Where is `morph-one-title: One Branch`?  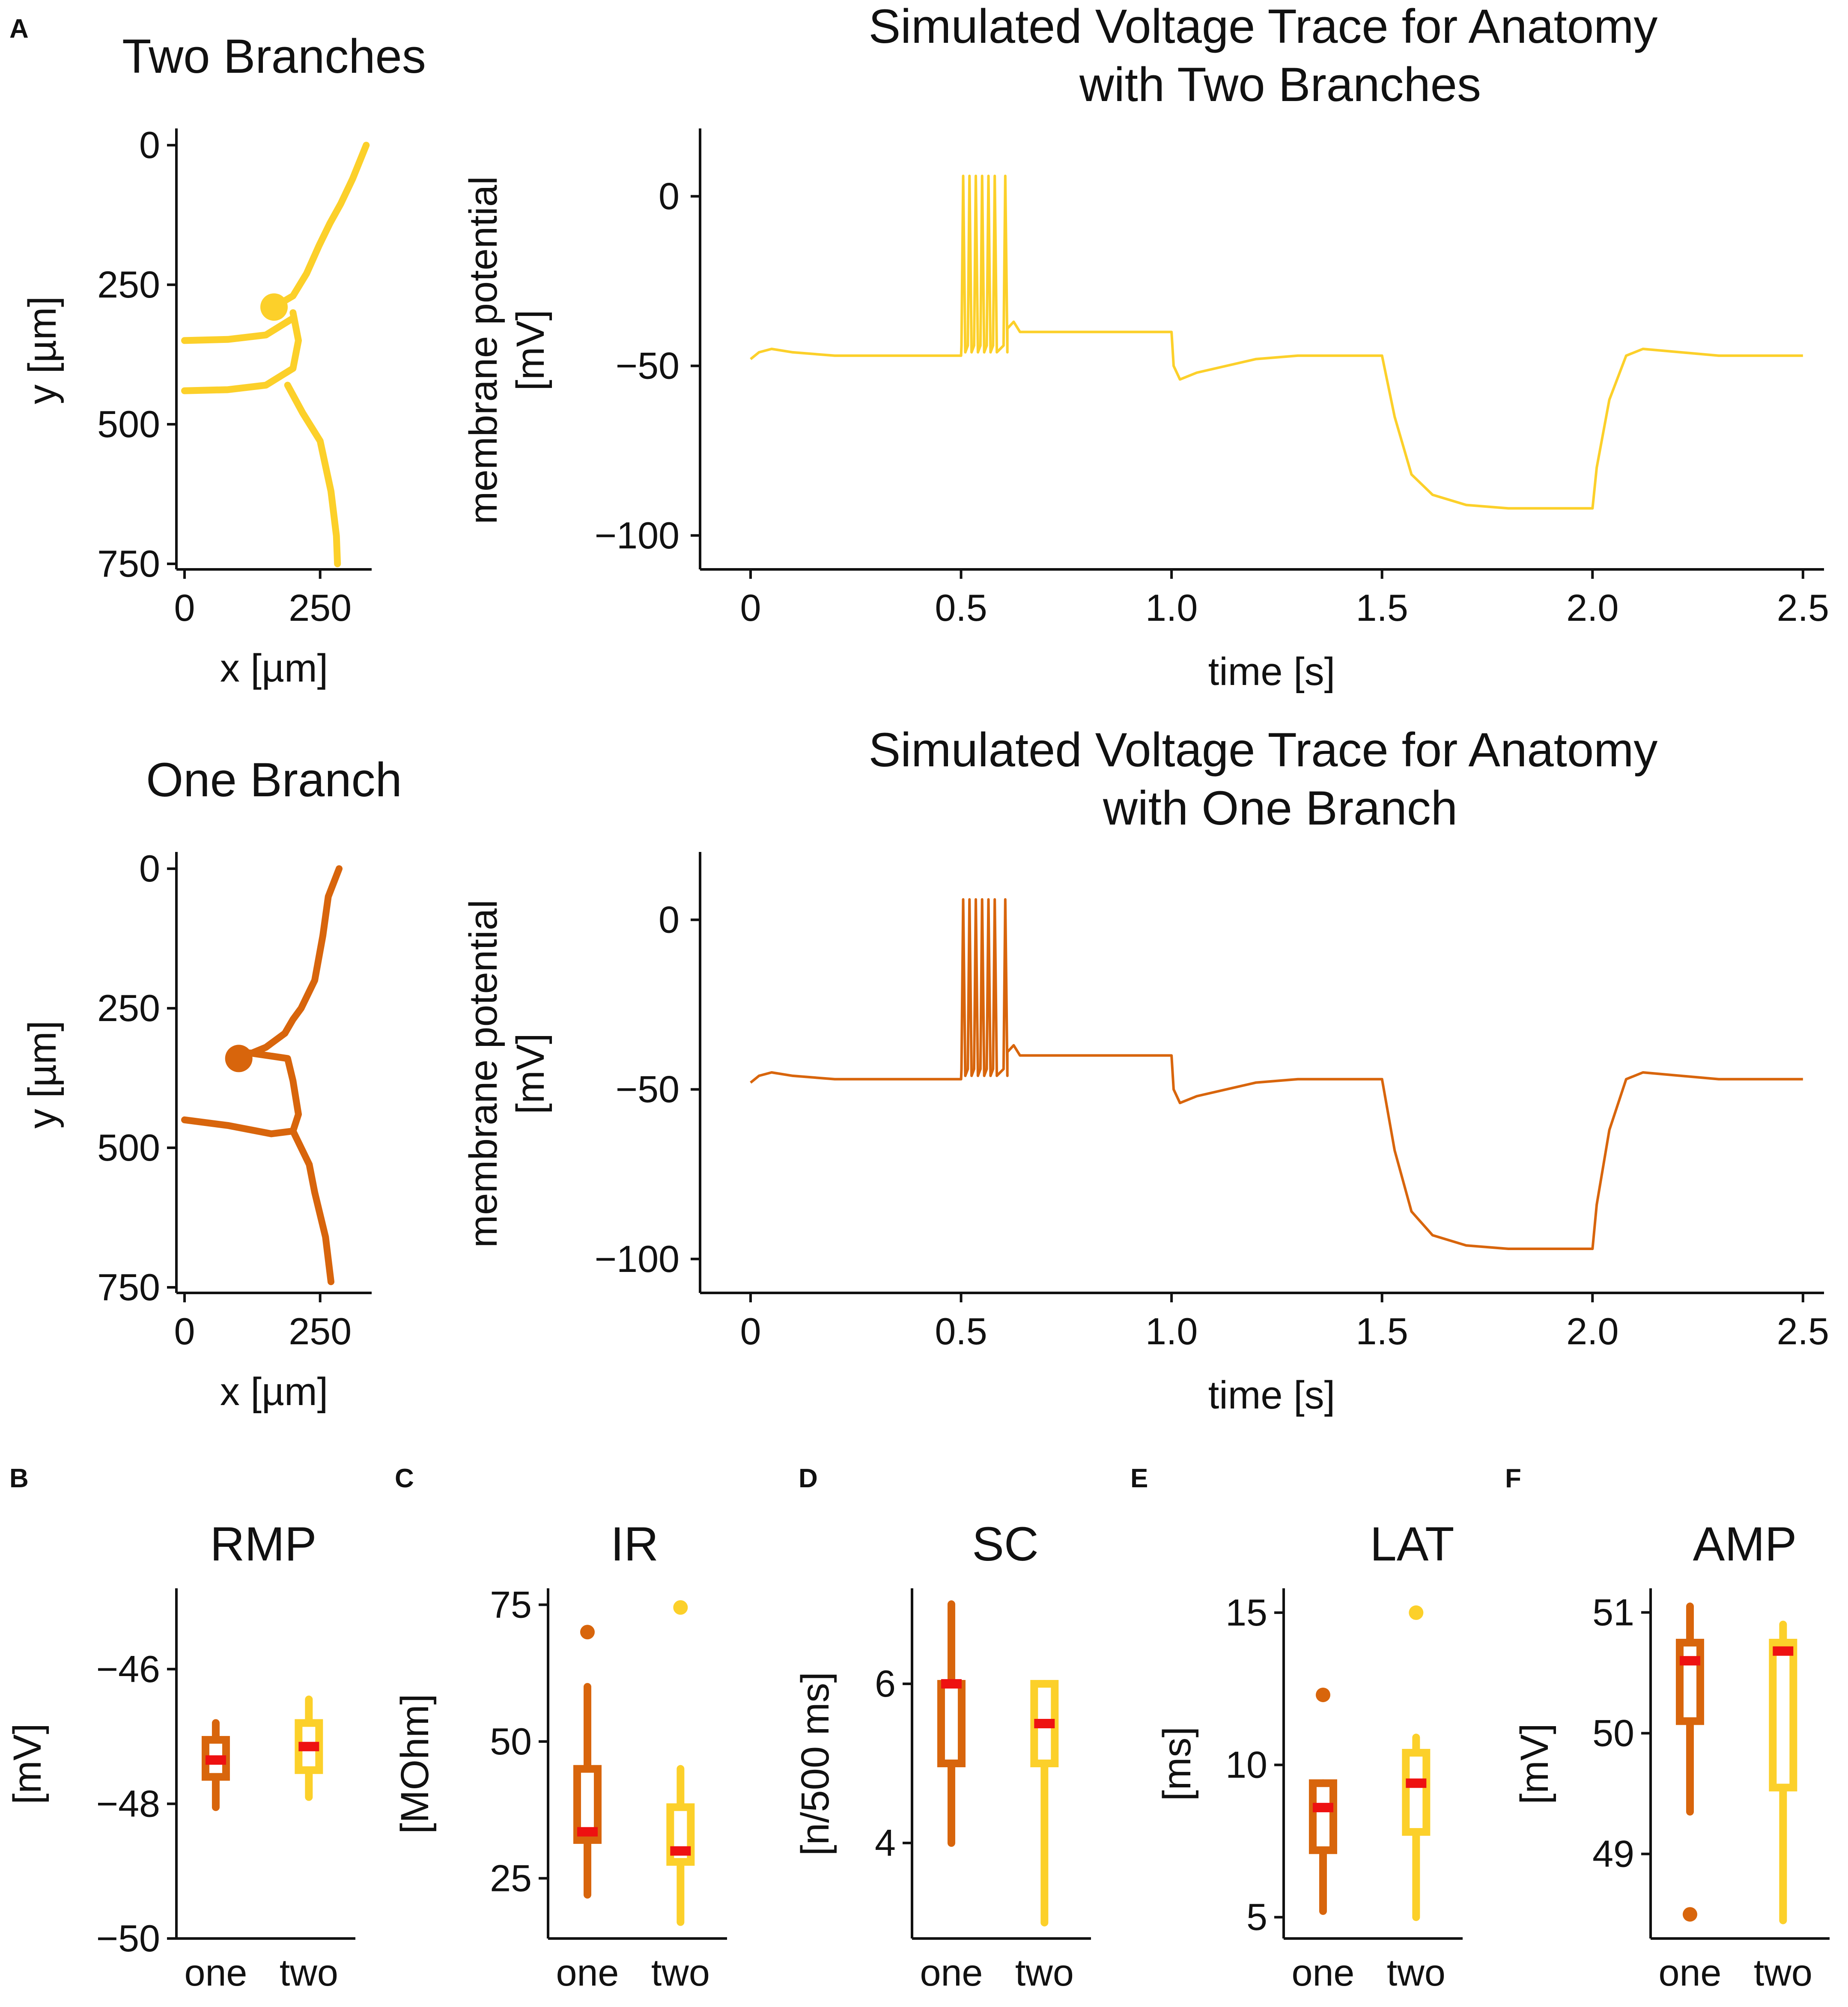 morph-one-title: One Branch is located at coordinates (274, 780).